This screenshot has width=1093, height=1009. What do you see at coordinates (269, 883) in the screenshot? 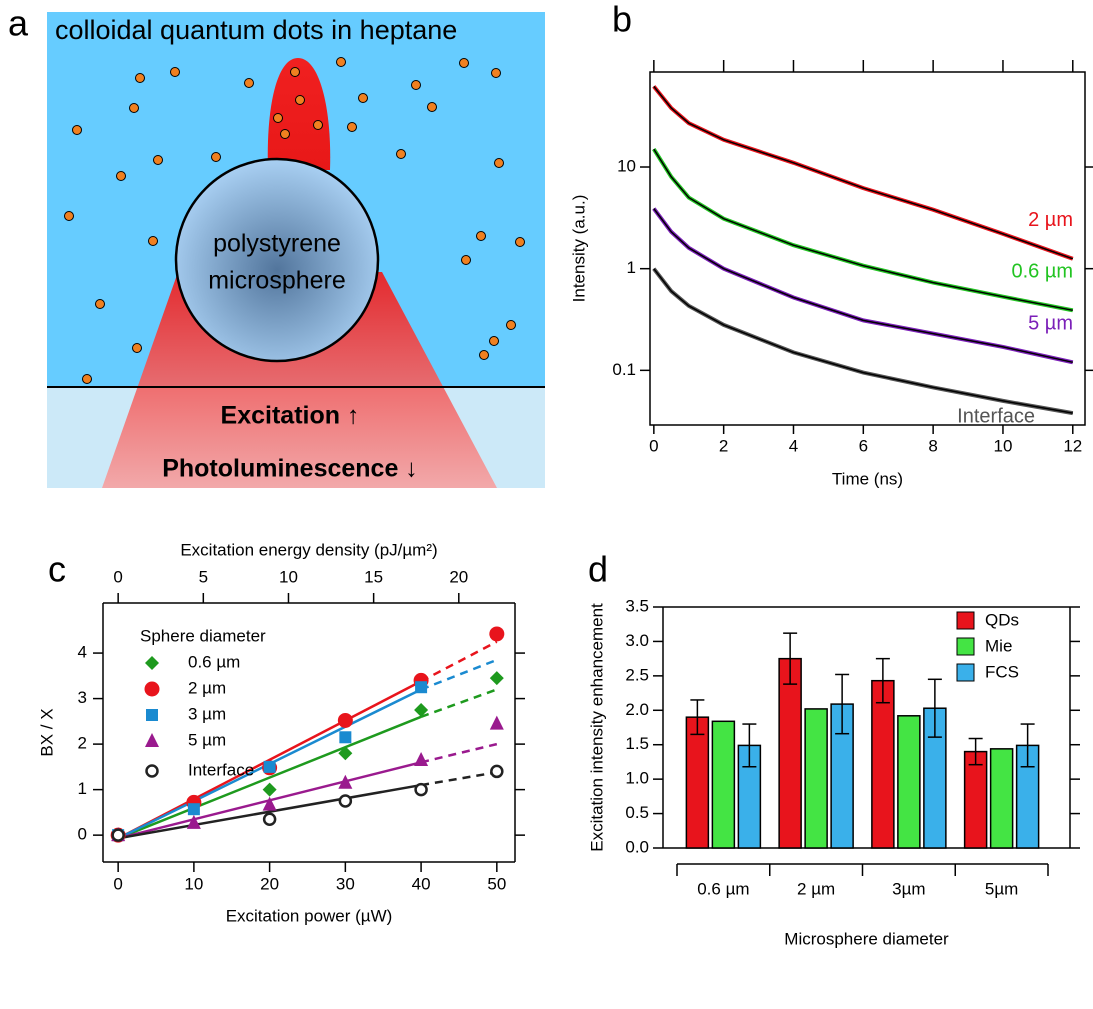
I see `x-tick-label: 20` at bounding box center [269, 883].